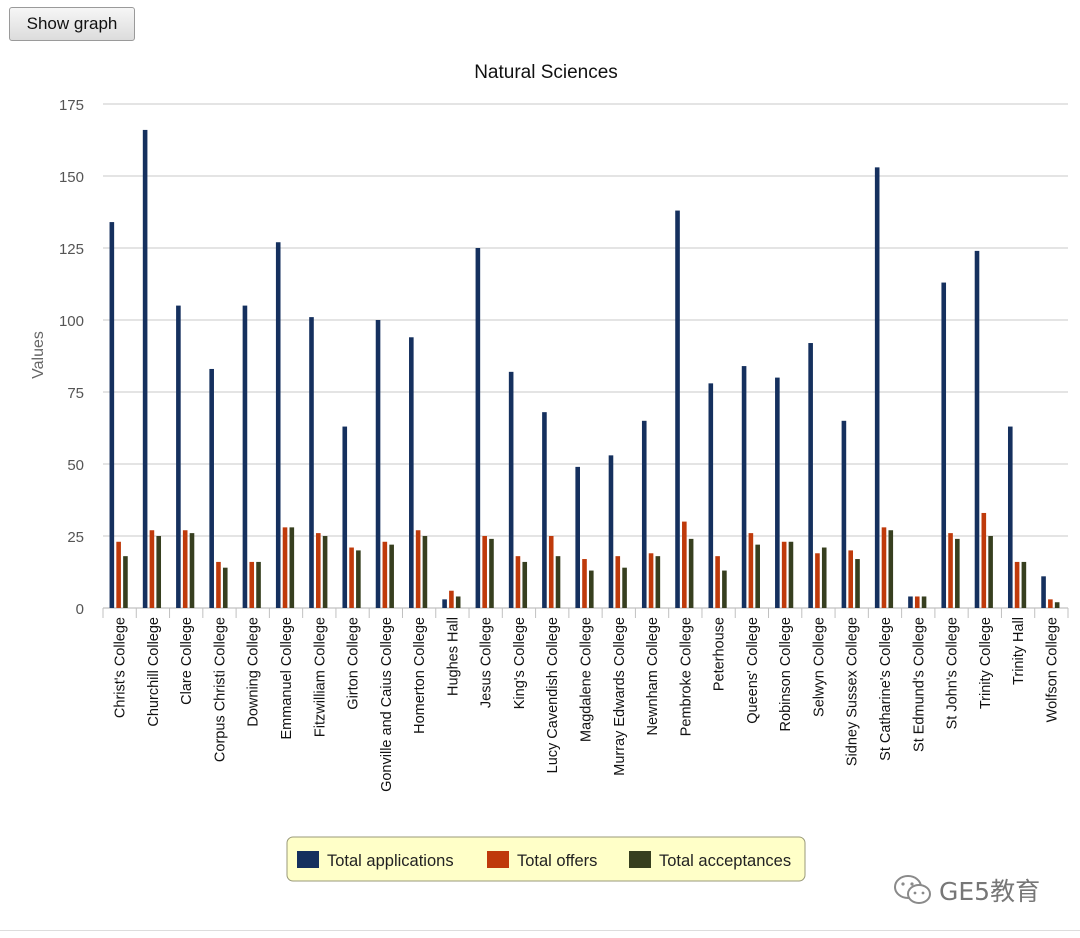 This screenshot has height=938, width=1080. Describe the element at coordinates (624, 587) in the screenshot. I see `bar-total-acceptances-murray-edwards-college` at that location.